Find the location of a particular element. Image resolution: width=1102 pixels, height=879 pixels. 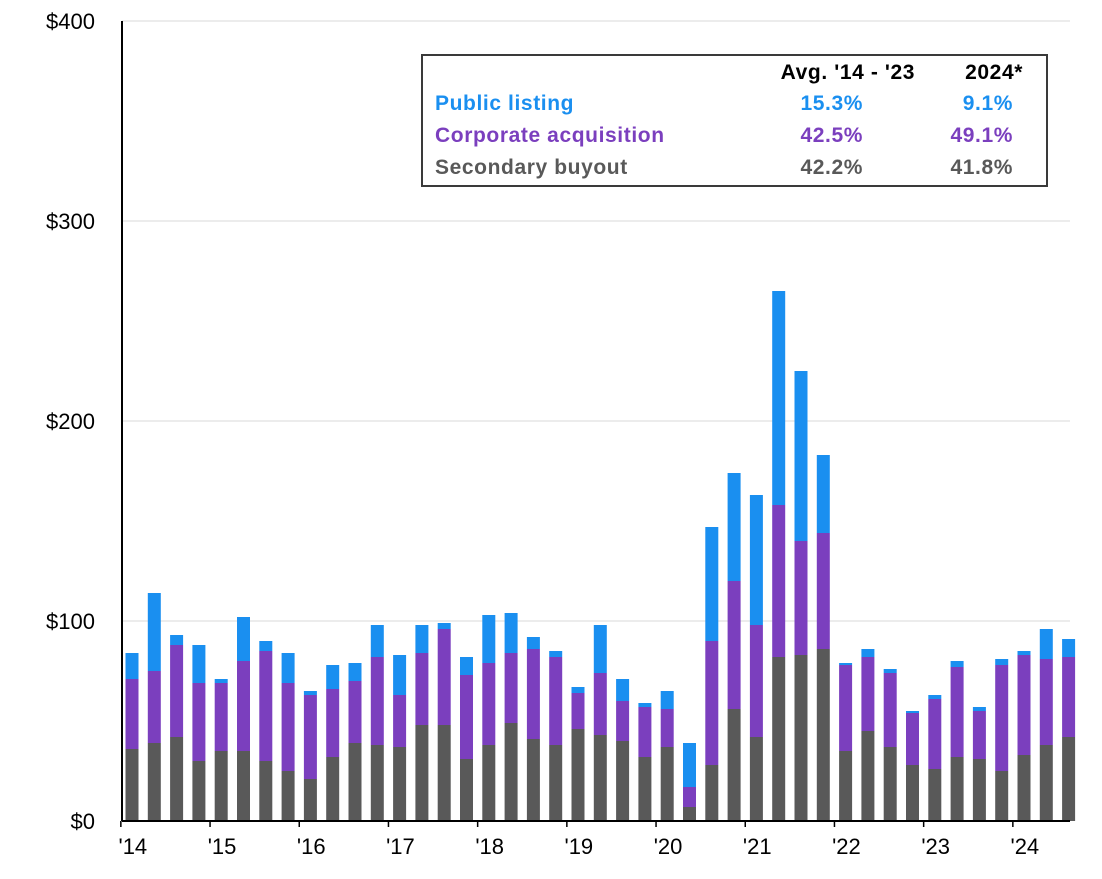

x-tick-label: '23 is located at coordinates (935, 846).